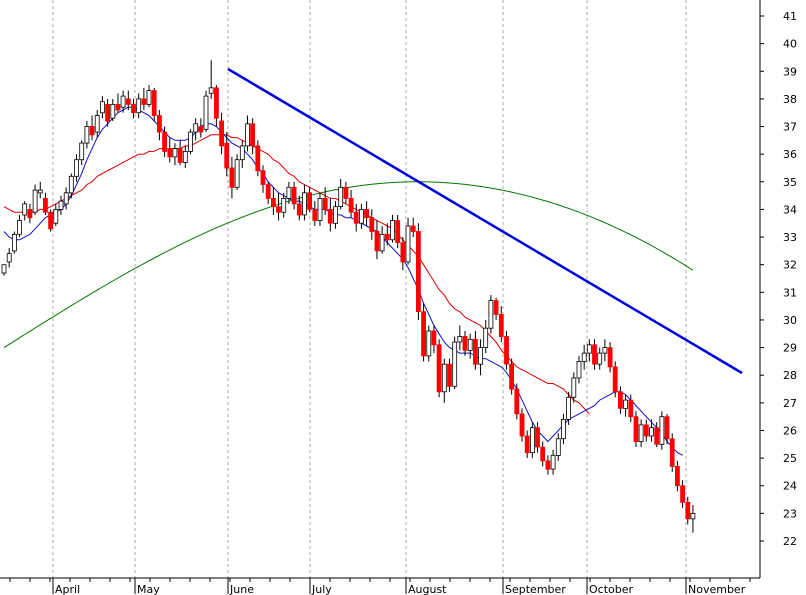  What do you see at coordinates (790, 209) in the screenshot?
I see `y-tick-label: 34` at bounding box center [790, 209].